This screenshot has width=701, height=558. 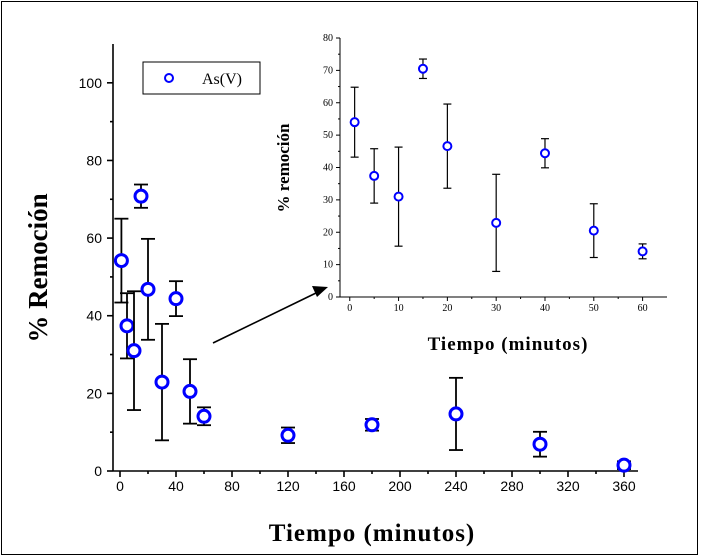 I want to click on inset-x-tick-label: 40, so click(x=545, y=308).